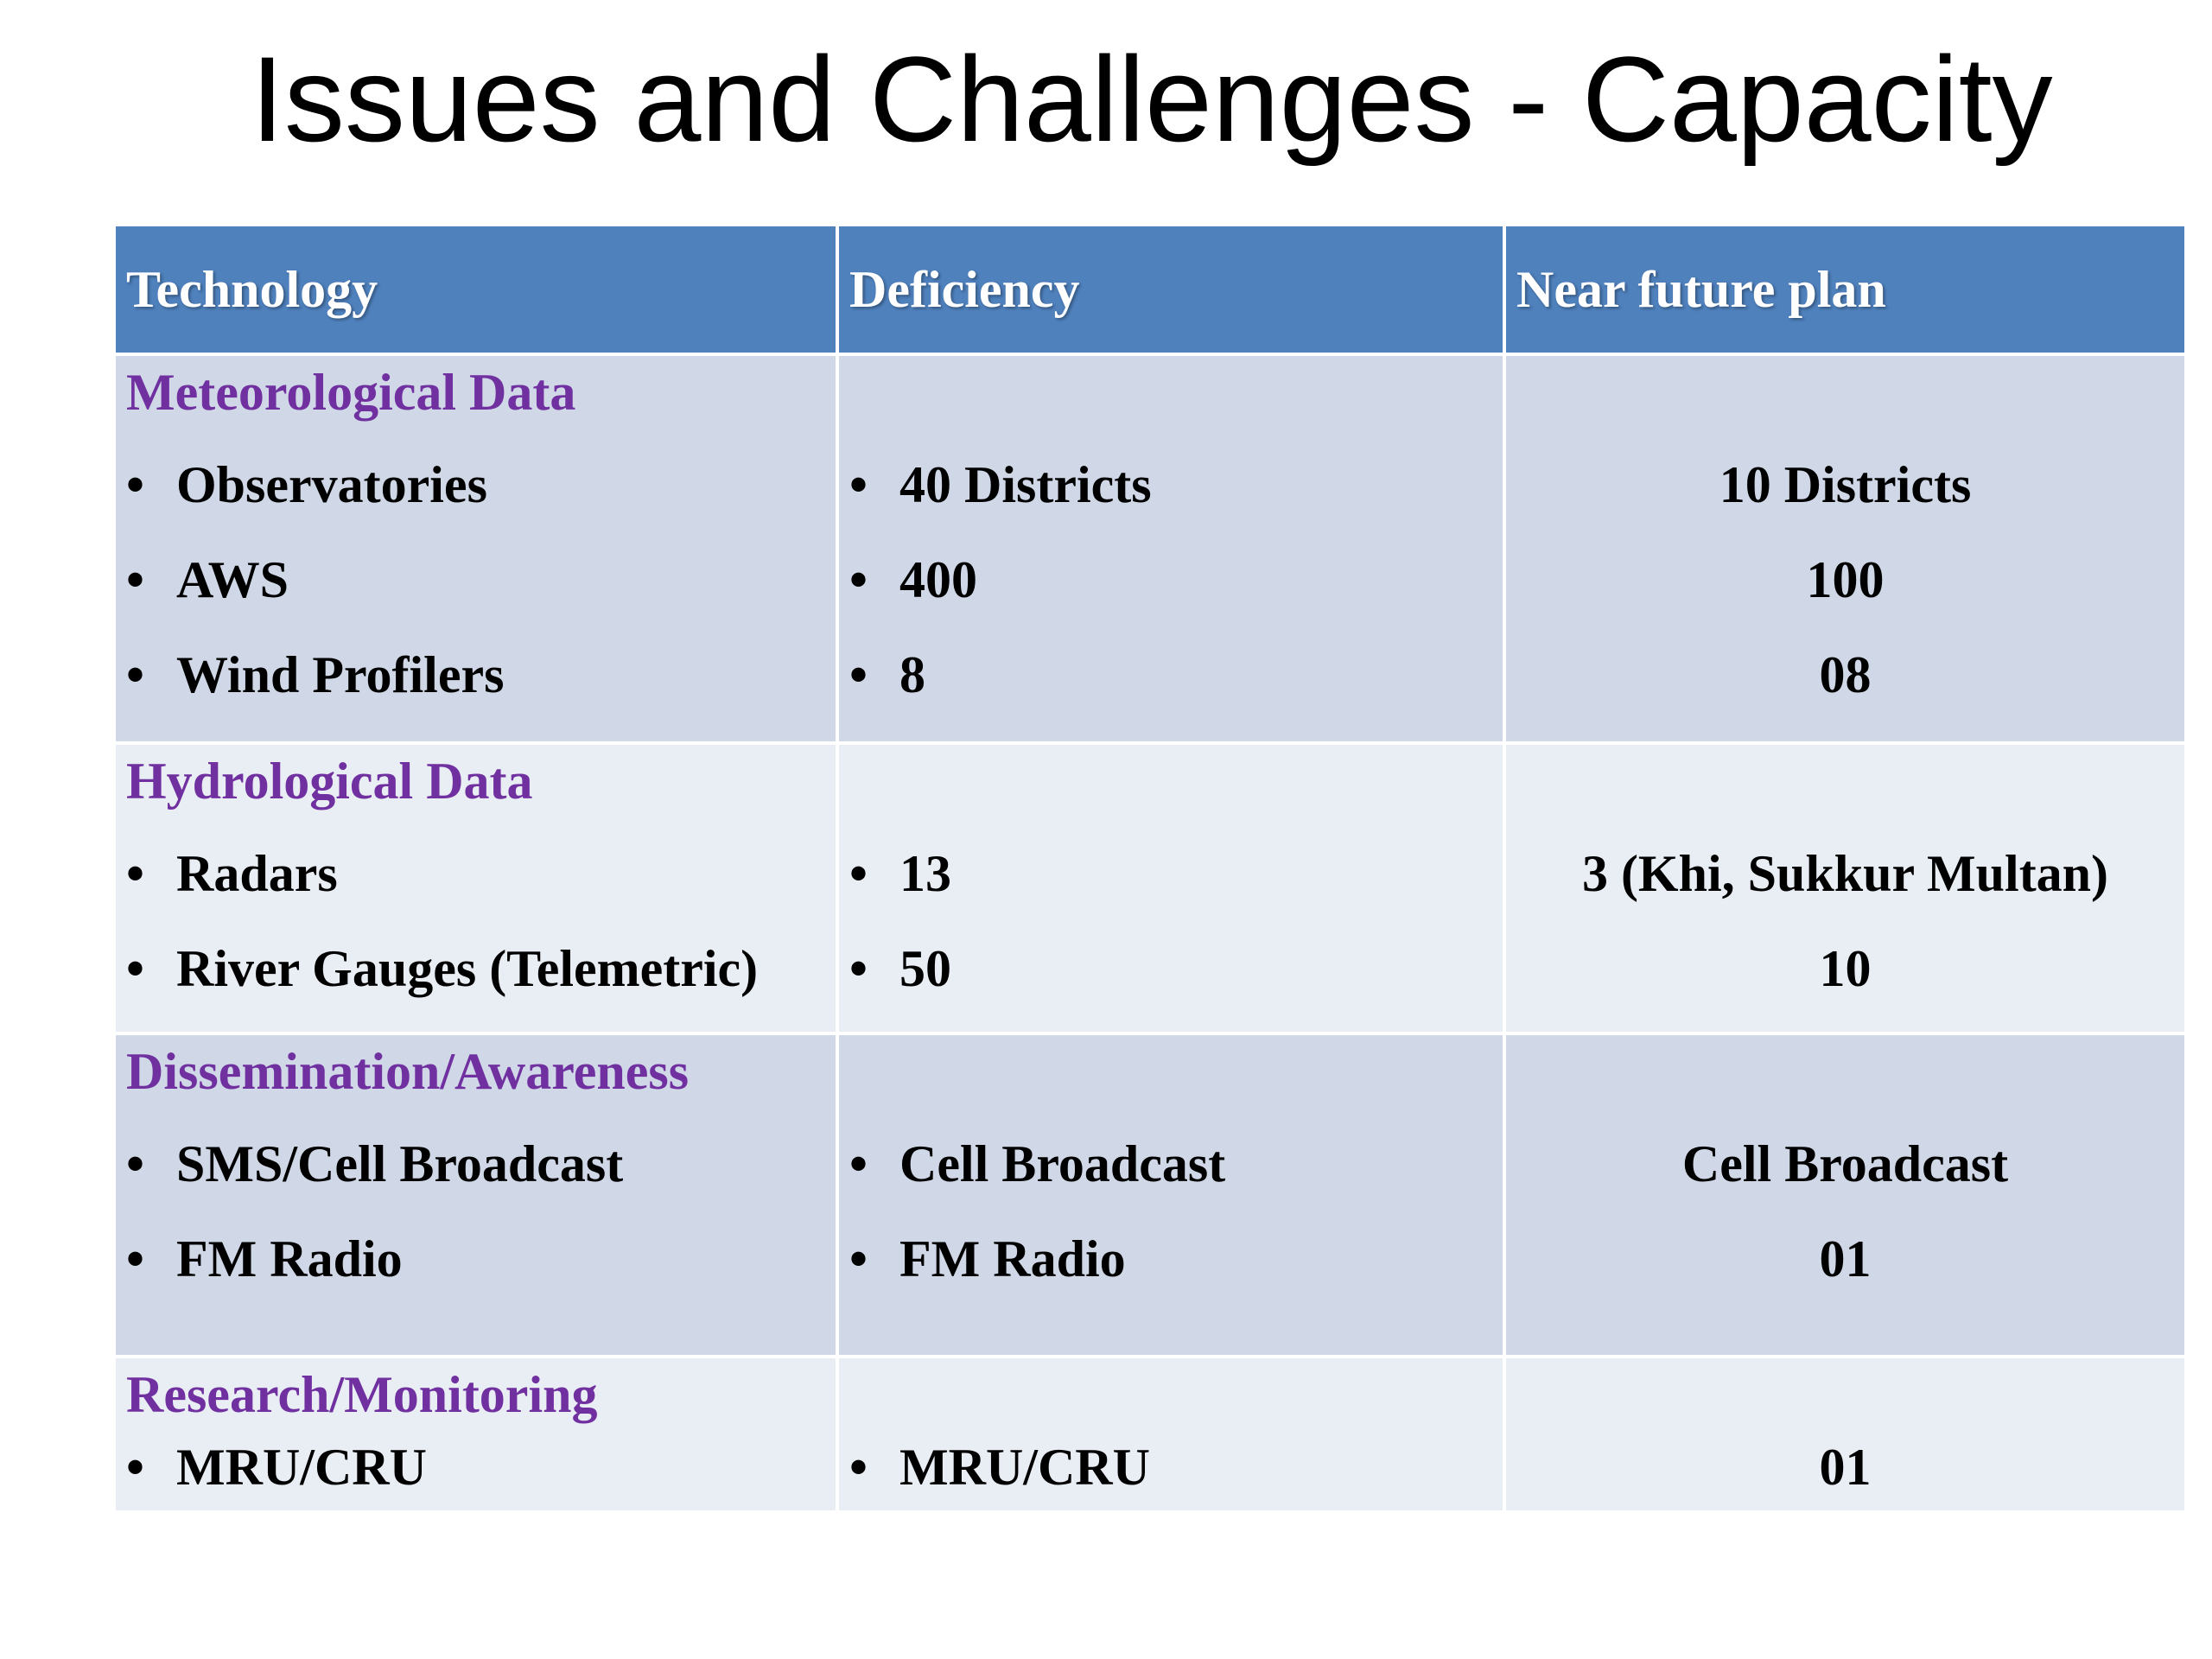  Describe the element at coordinates (900, 873) in the screenshot. I see `deficiency-item: • 13` at that location.